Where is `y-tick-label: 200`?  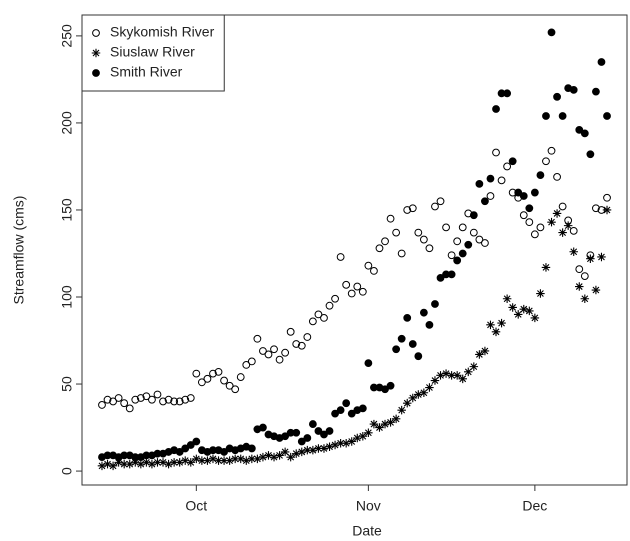 y-tick-label: 200 is located at coordinates (67, 123).